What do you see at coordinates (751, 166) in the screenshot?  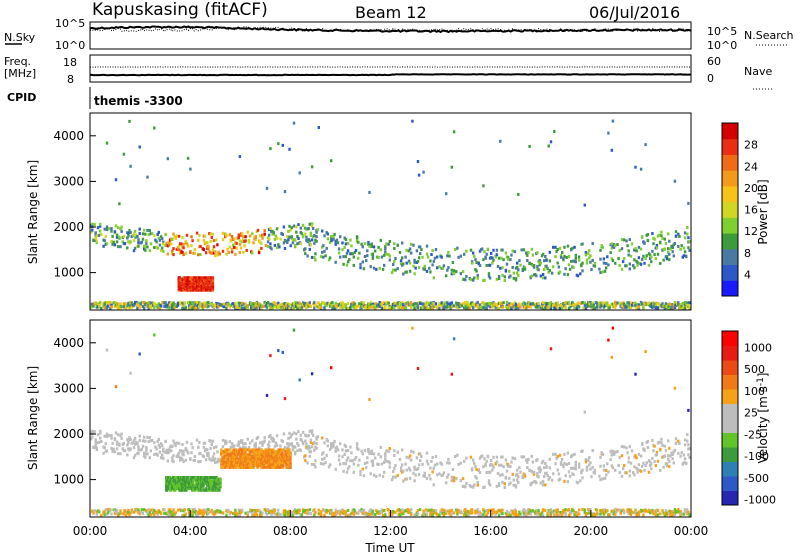 I see `colorbar-tick-label: 24` at bounding box center [751, 166].